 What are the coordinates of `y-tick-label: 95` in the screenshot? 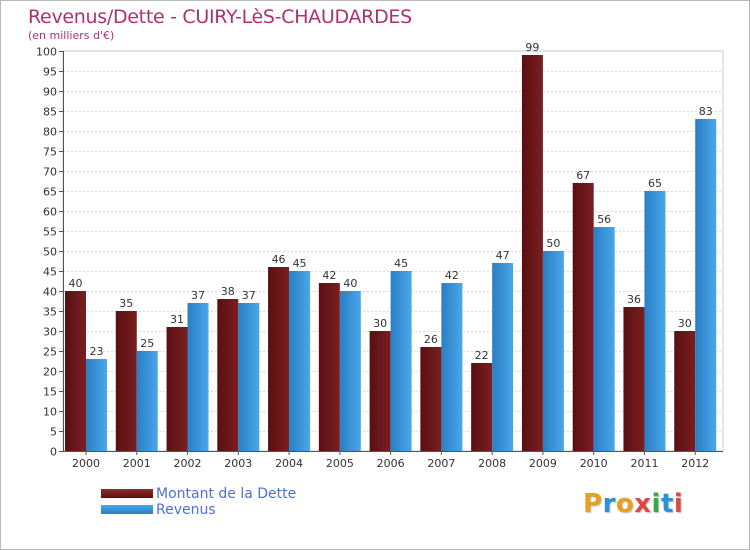 It's located at (50, 72).